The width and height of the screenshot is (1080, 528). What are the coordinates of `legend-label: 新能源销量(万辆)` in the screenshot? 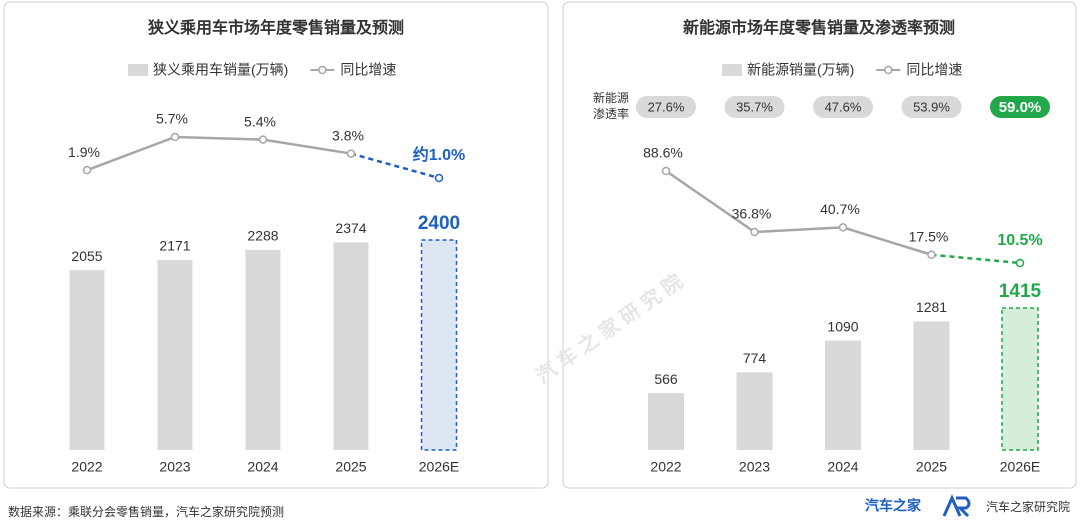 It's located at (800, 70).